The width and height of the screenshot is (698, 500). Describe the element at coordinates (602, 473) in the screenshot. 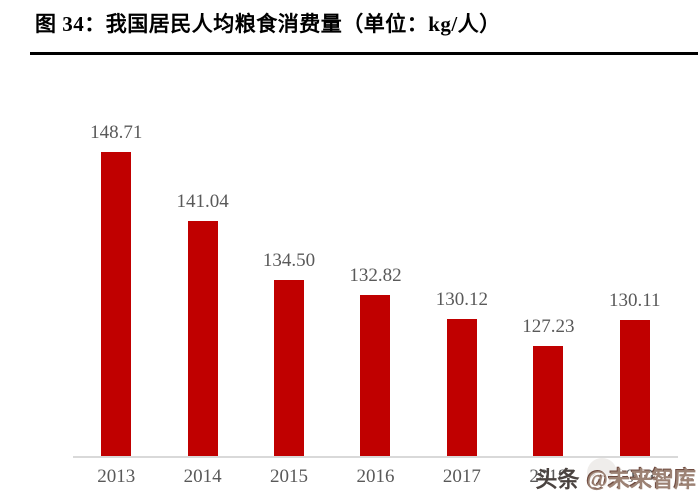

I see `watermark-logo-icon` at that location.